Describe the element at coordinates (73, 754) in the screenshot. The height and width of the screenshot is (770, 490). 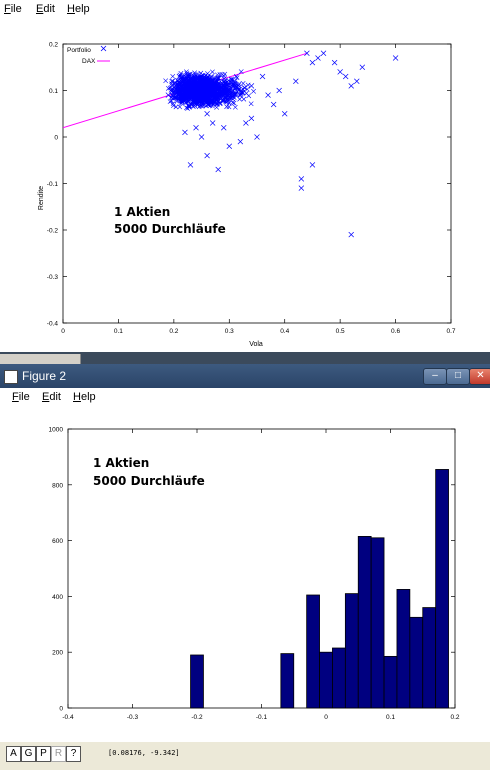
I see `help-button: ?` at that location.